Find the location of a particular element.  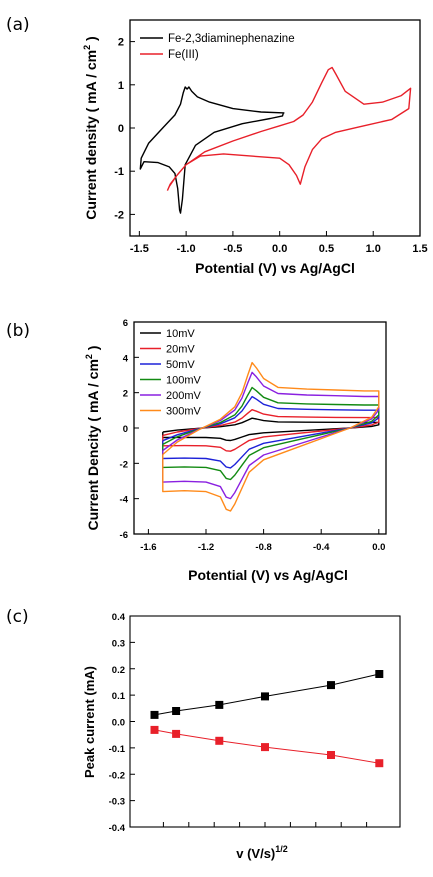

y-axis-title-b-main: Current Dencity ( mA / cm is located at coordinates (93, 444).